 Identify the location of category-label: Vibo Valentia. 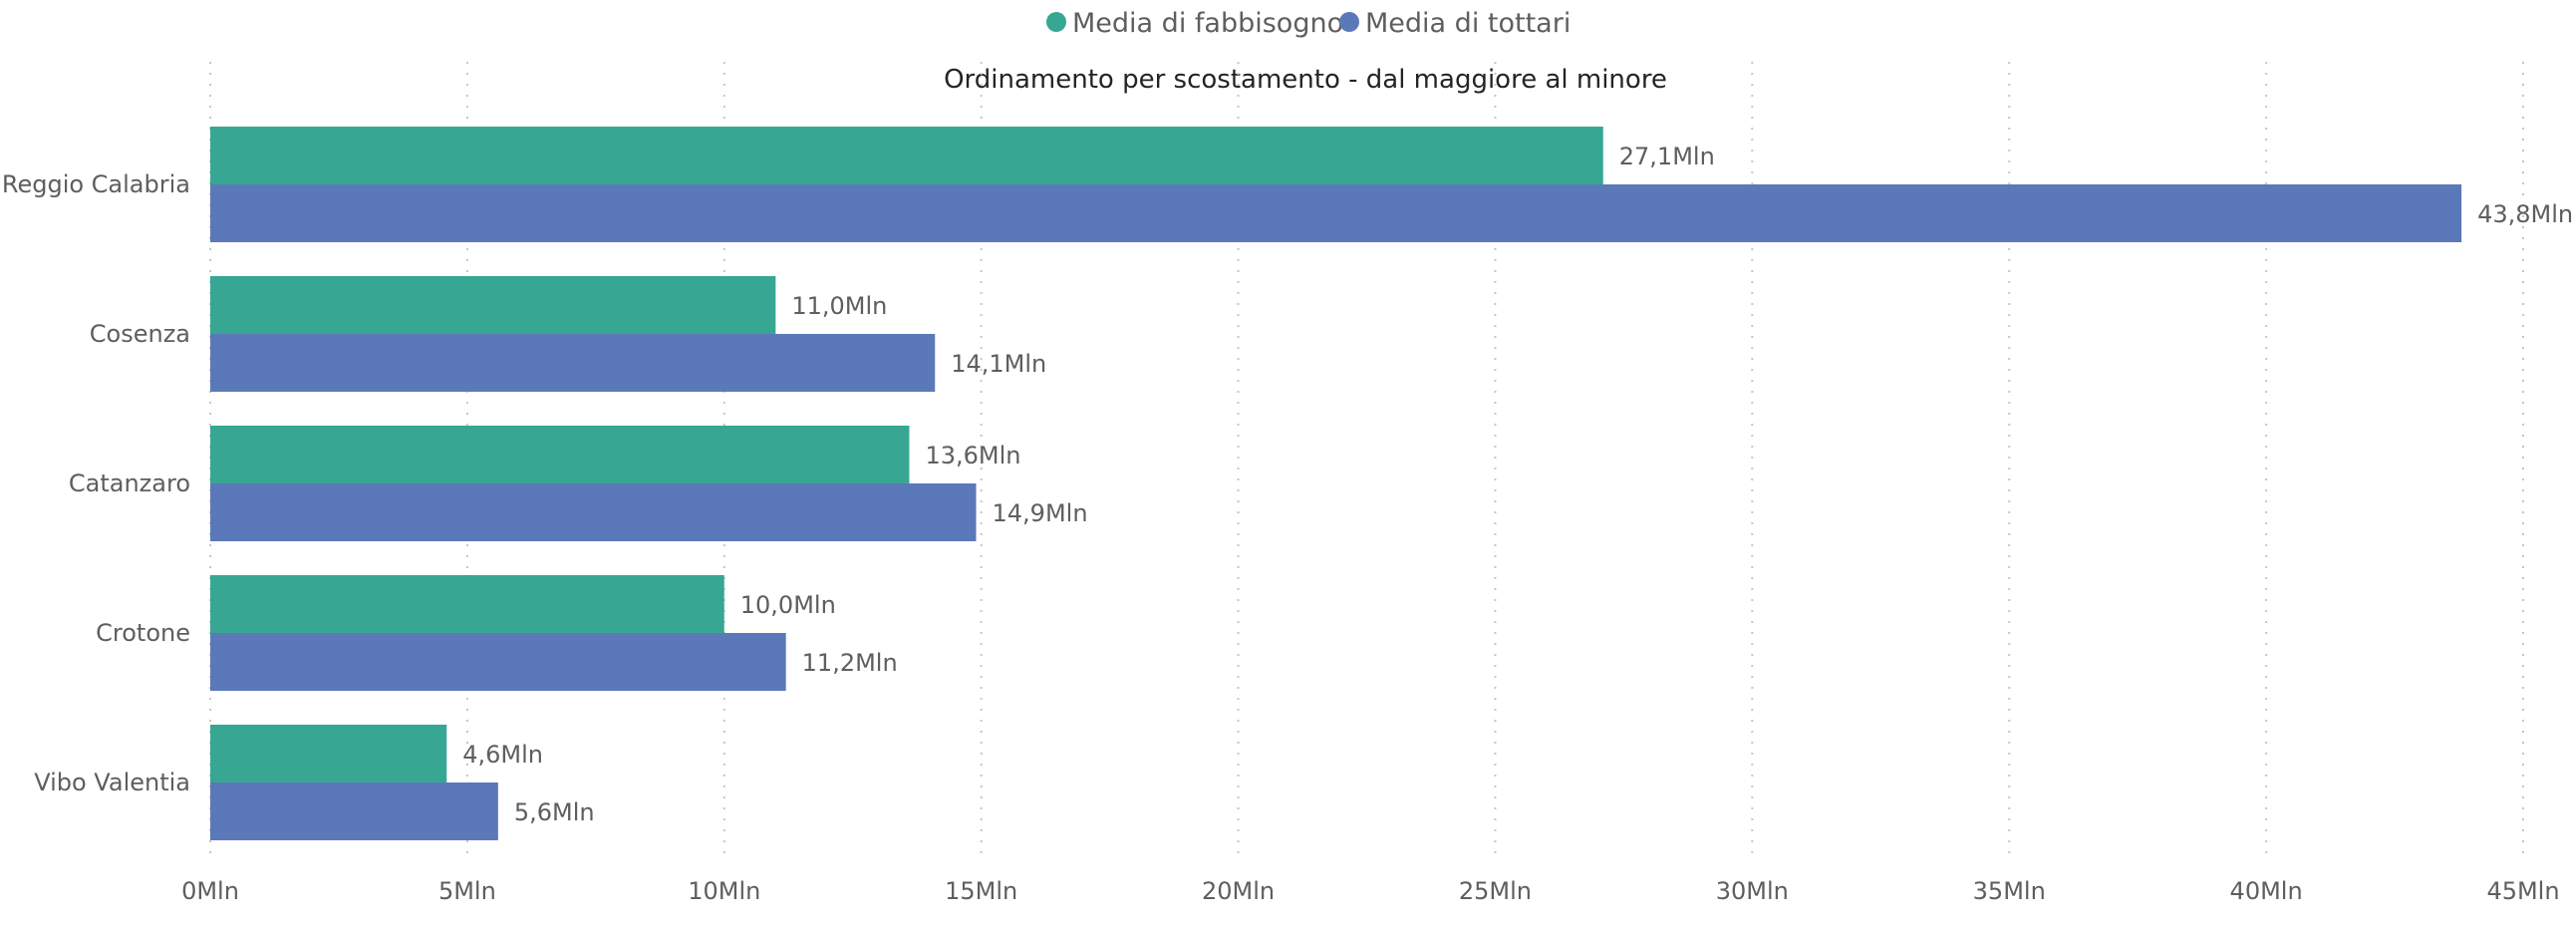
(112, 782).